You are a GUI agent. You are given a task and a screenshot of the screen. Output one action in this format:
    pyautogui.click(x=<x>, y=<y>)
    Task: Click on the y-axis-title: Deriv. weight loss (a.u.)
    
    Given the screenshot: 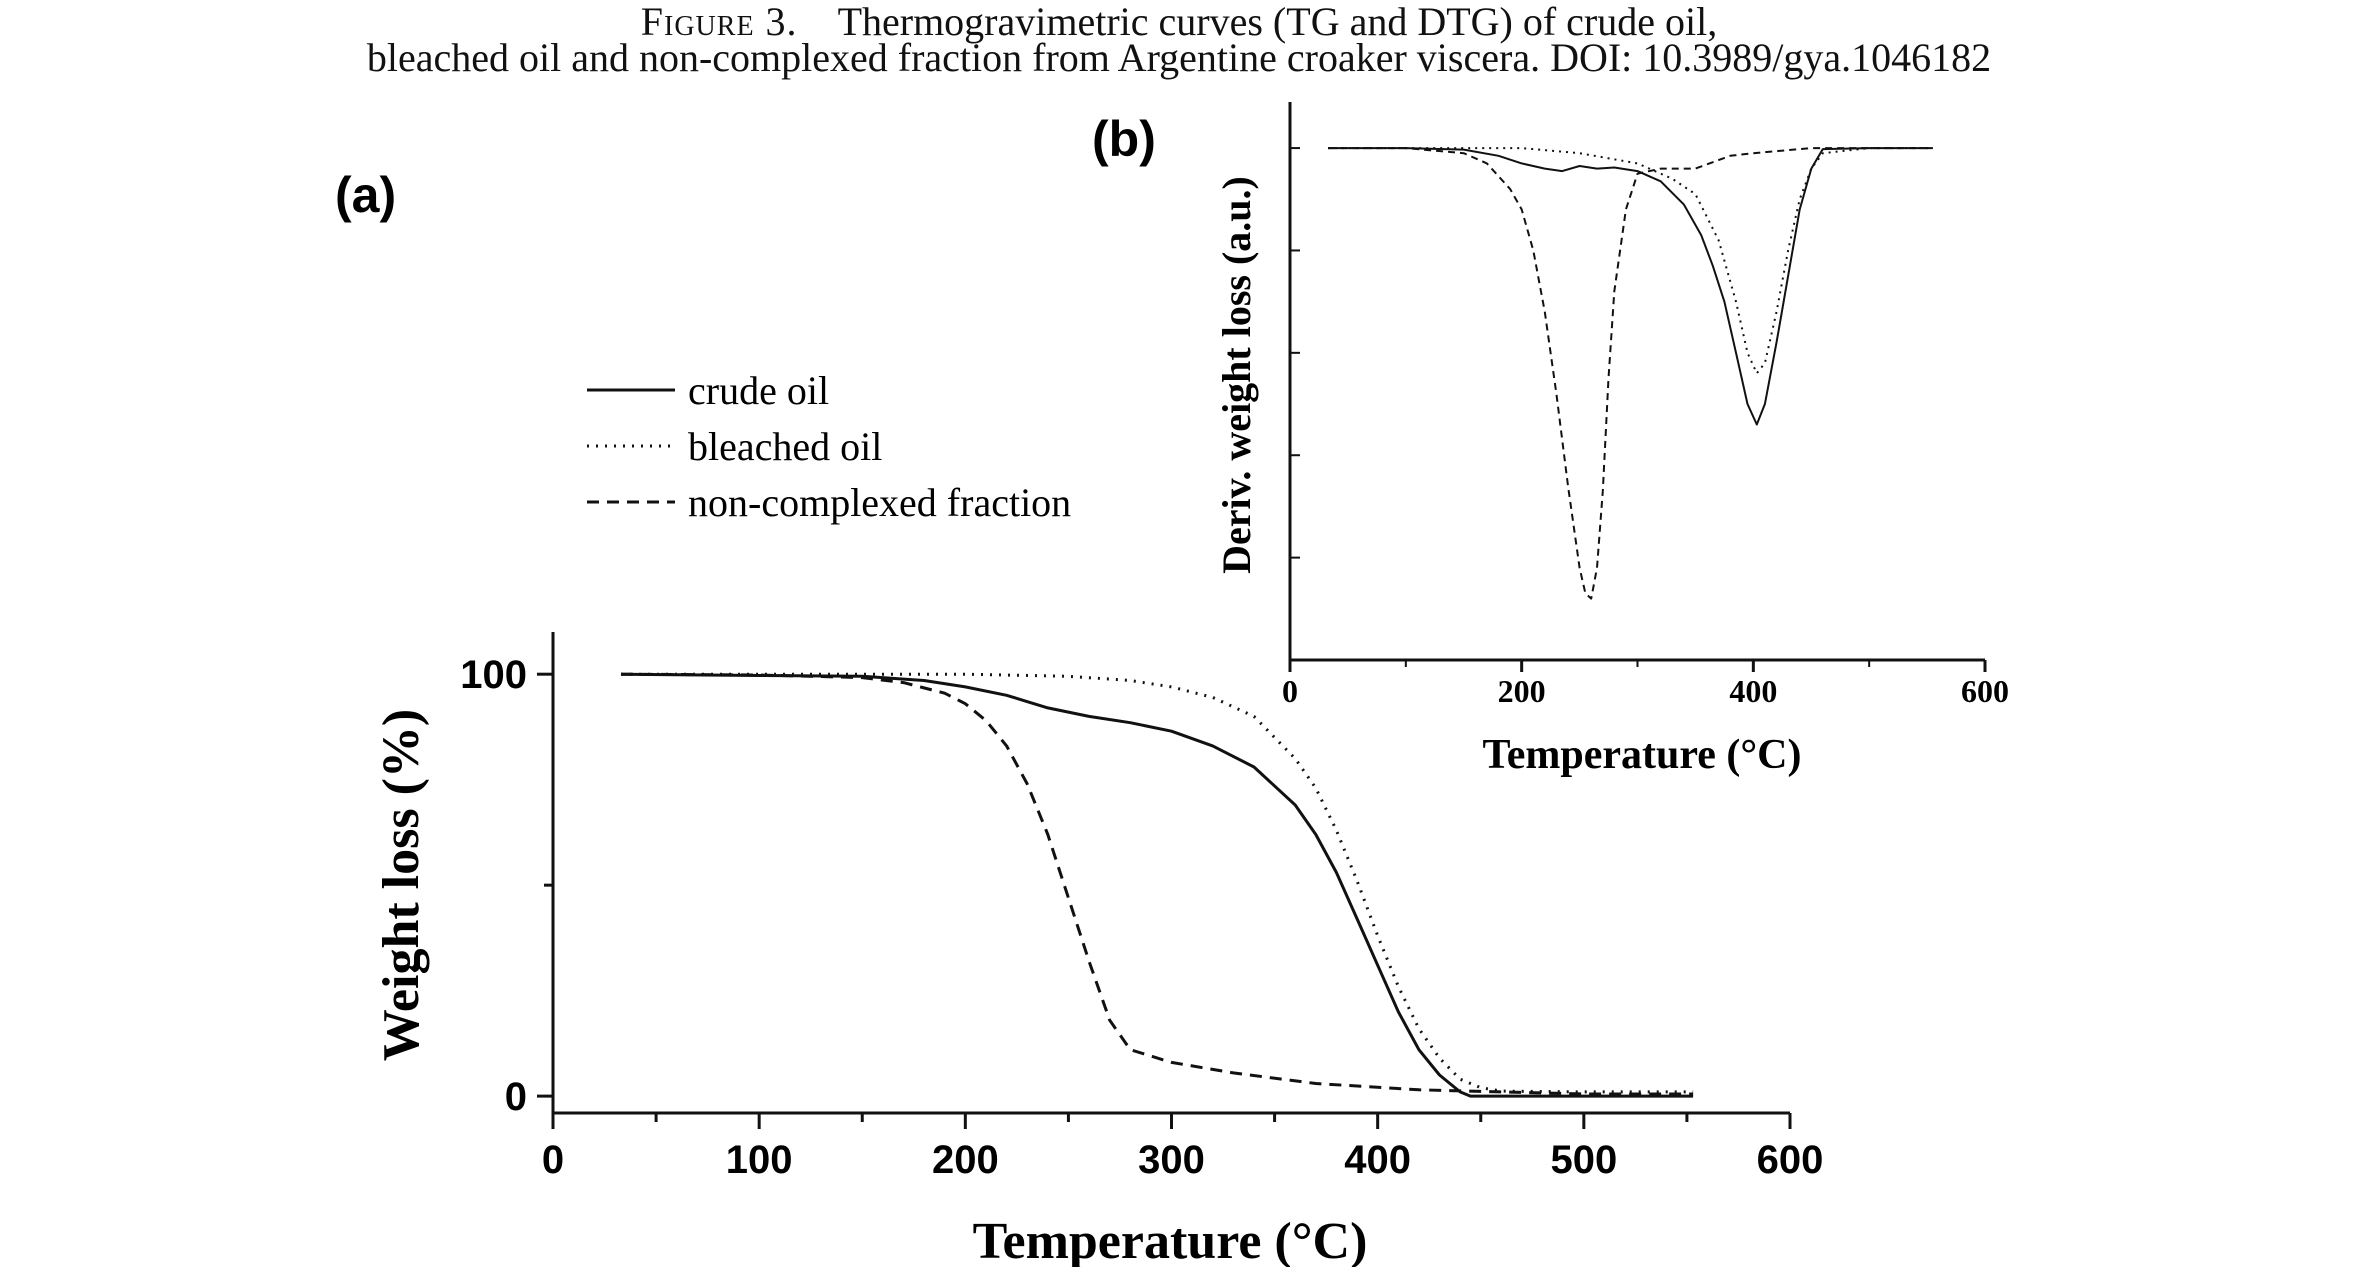 What is the action you would take?
    pyautogui.click(x=1236, y=375)
    